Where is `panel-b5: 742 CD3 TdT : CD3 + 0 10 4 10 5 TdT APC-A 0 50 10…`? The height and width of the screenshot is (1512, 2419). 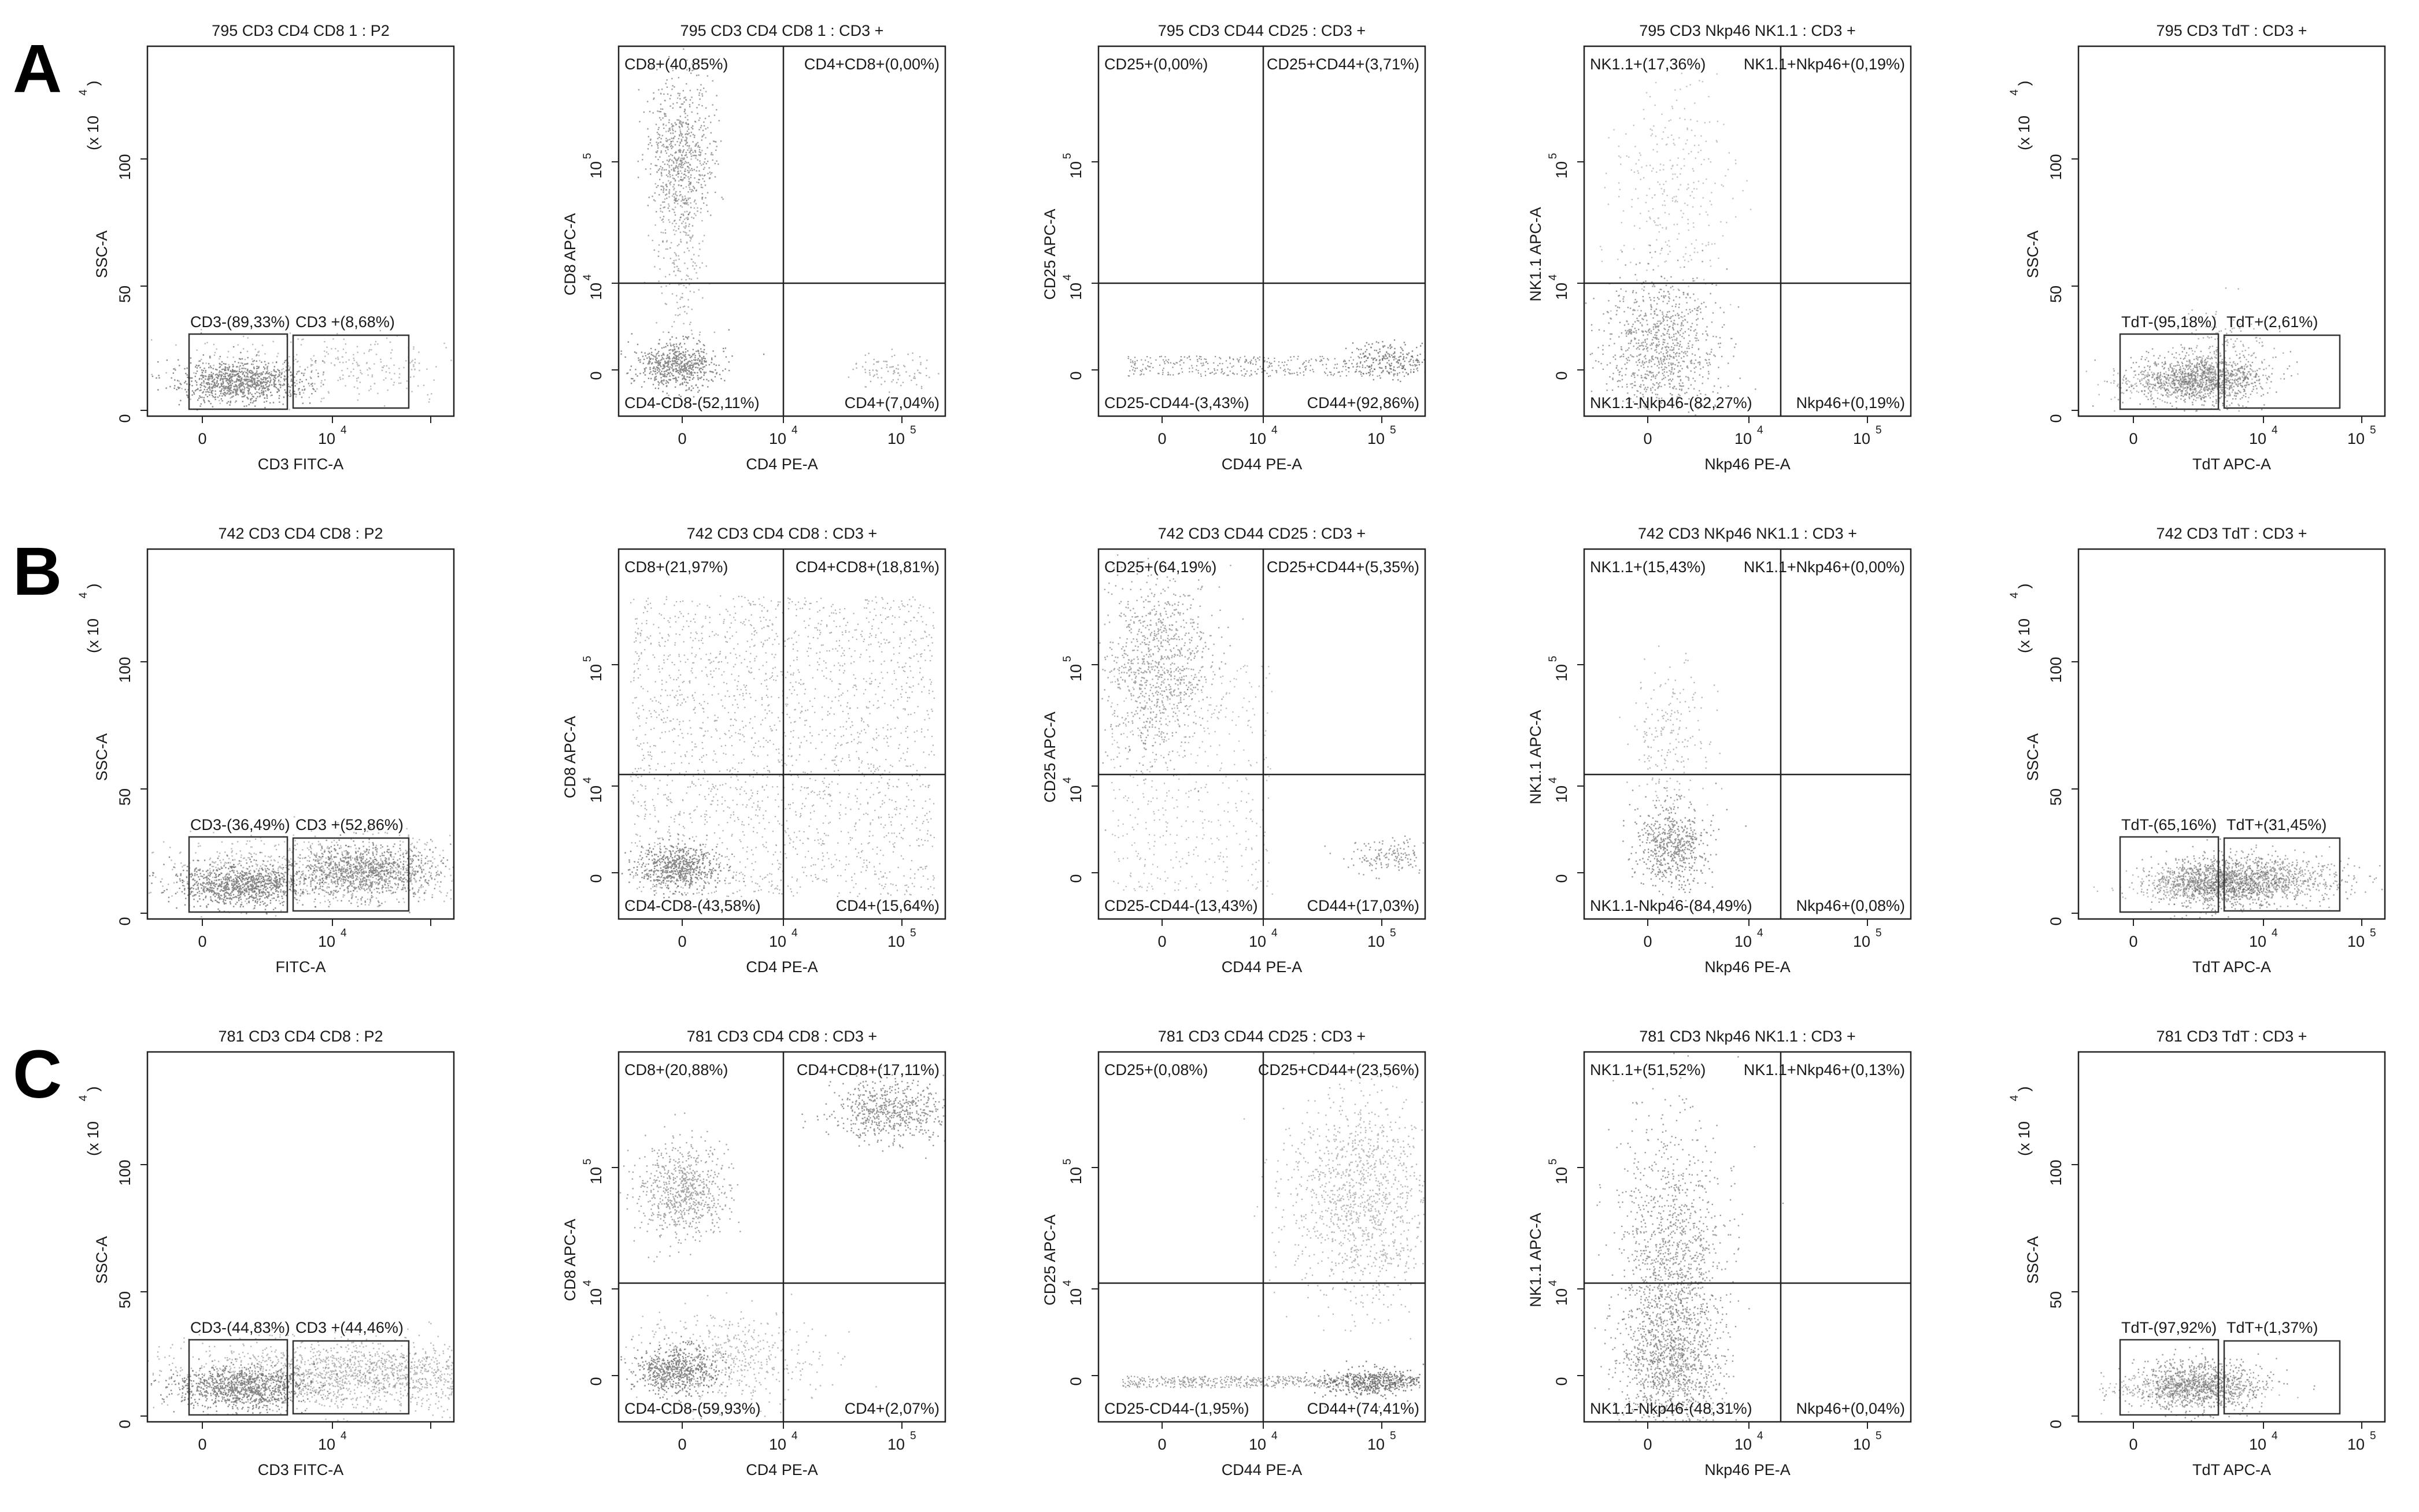 panel-b5: 742 CD3 TdT : CD3 + 0 10 4 10 5 TdT APC-A 0 50 10… is located at coordinates (2197, 750).